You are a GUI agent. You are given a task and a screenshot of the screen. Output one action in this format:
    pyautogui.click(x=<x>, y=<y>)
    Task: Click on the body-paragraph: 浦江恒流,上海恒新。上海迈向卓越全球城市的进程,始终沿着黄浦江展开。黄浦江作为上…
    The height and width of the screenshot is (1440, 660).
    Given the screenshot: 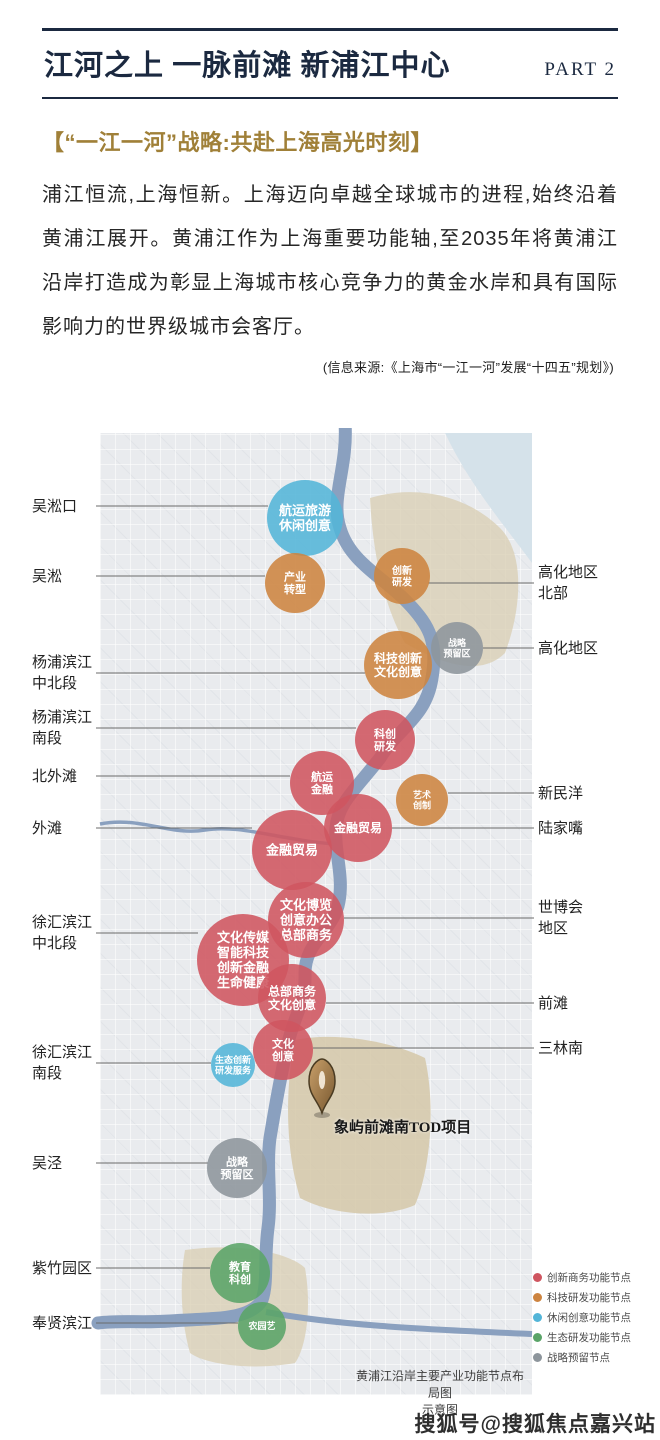 What is the action you would take?
    pyautogui.click(x=330, y=261)
    